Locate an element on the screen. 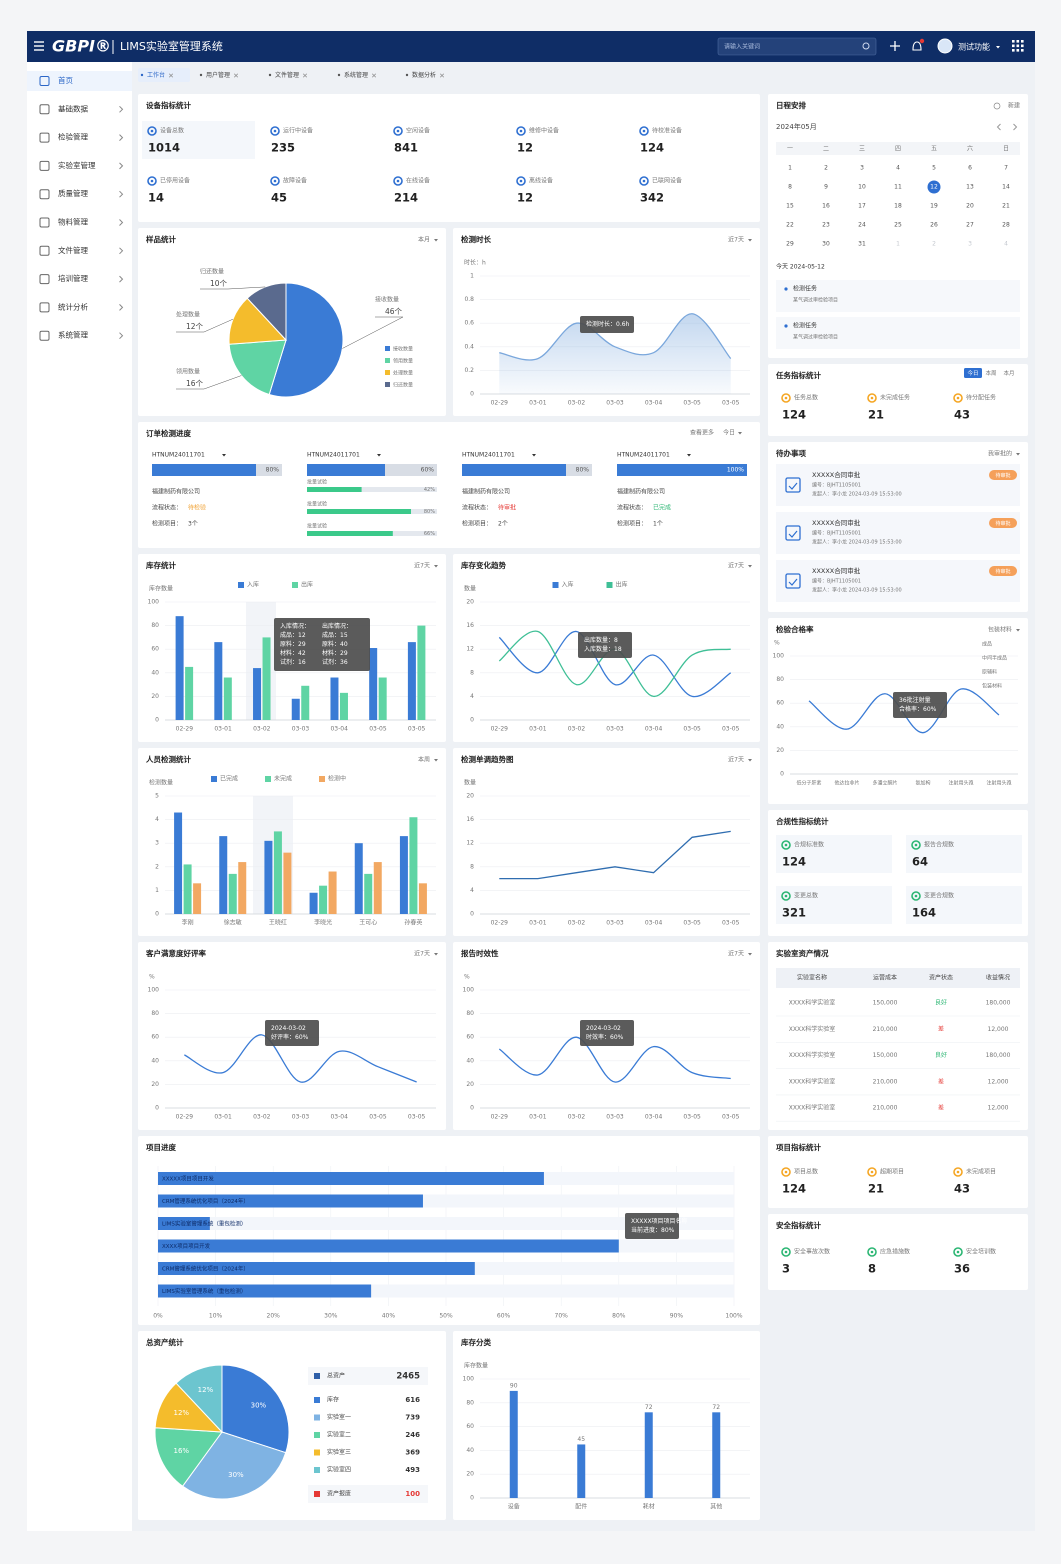  stat-icon-dot is located at coordinates (786, 1252).